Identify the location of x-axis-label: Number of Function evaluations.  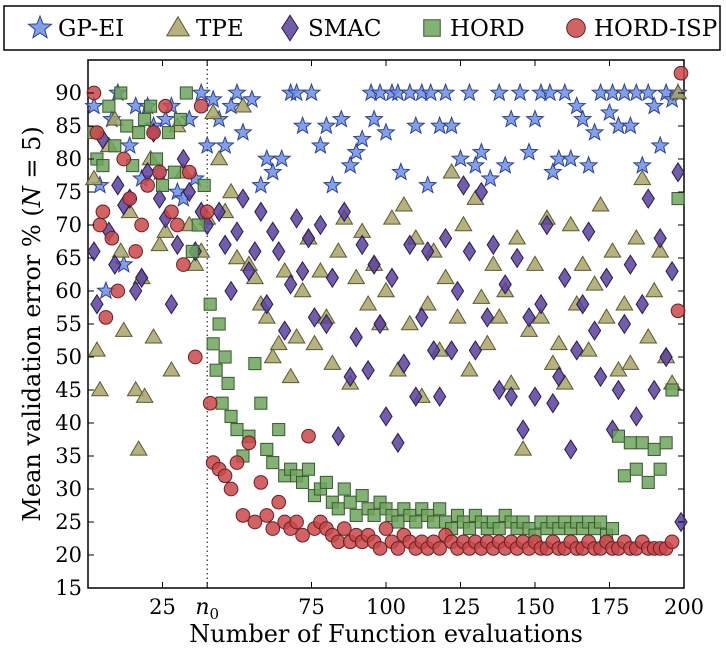
(386, 634).